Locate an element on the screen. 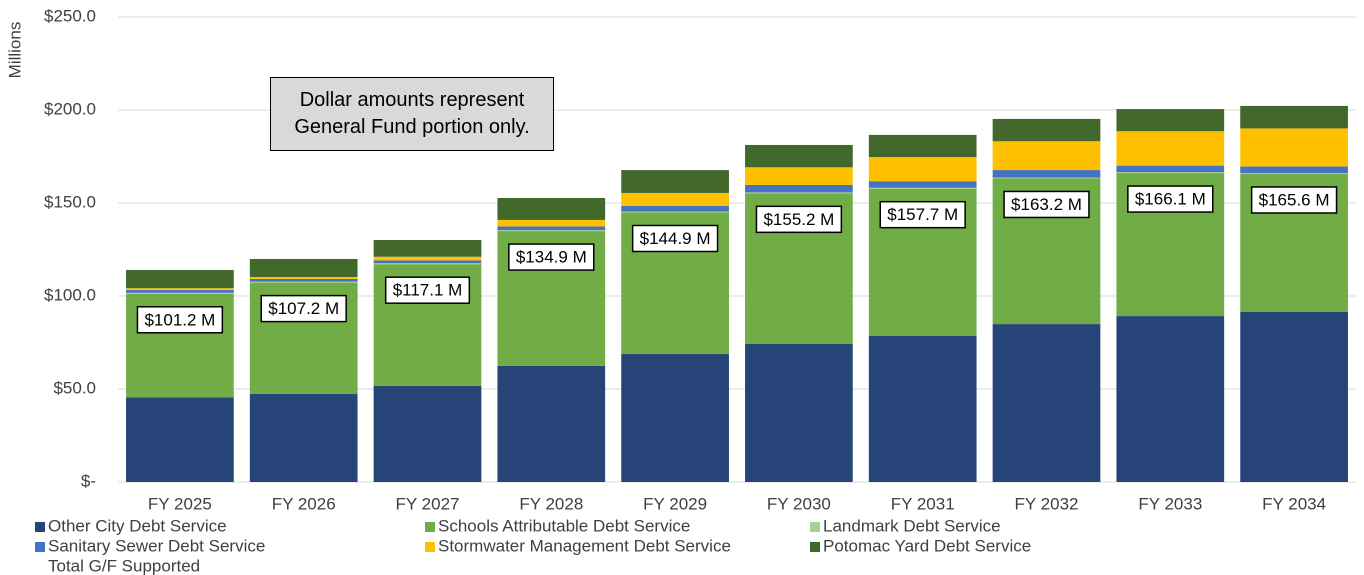 The width and height of the screenshot is (1364, 575). y-tick-label: $200.0 is located at coordinates (70, 108).